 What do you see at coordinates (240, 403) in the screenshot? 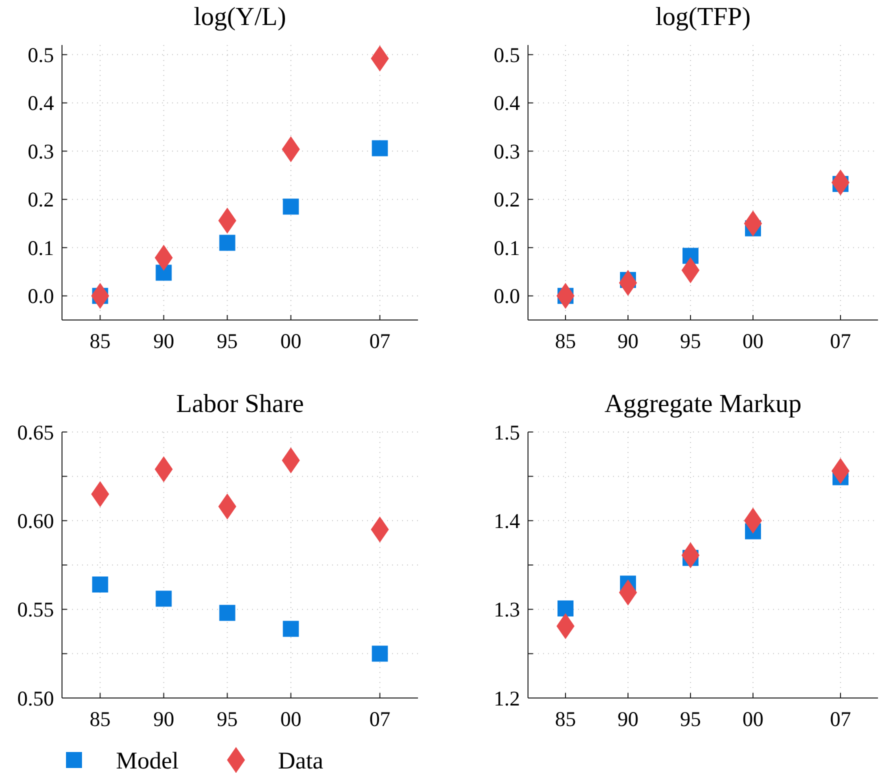
I see `chart-title: Labor Share` at bounding box center [240, 403].